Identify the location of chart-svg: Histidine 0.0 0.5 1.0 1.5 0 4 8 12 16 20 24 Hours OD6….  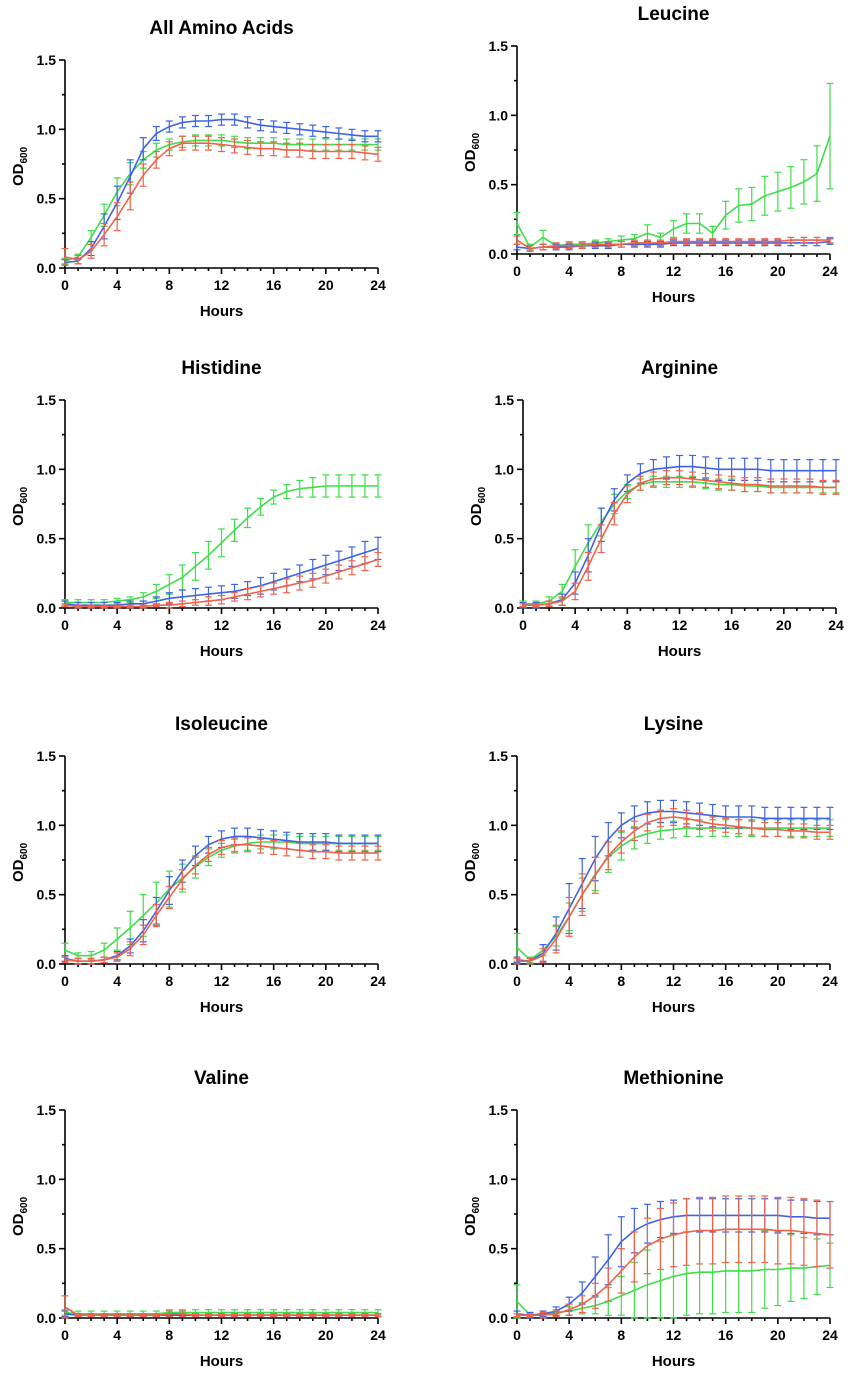
(198, 509).